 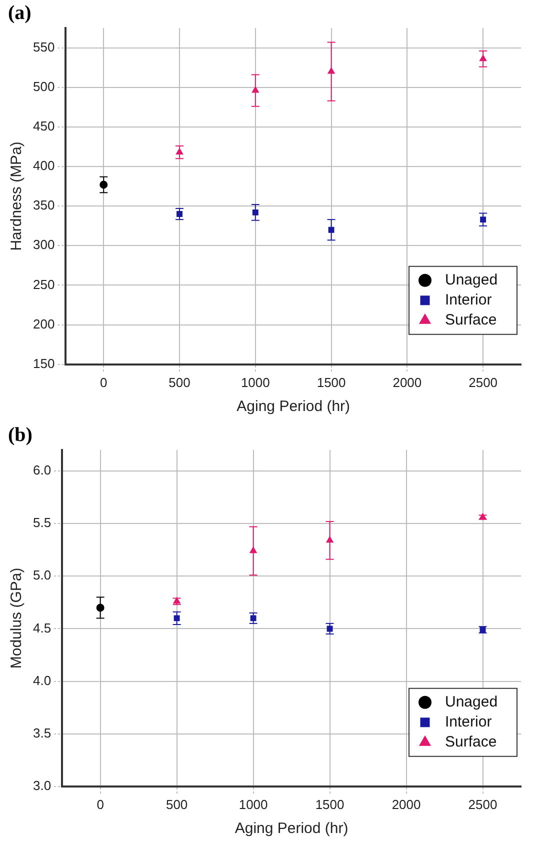 I want to click on y-tick-label: 450, so click(x=43, y=126).